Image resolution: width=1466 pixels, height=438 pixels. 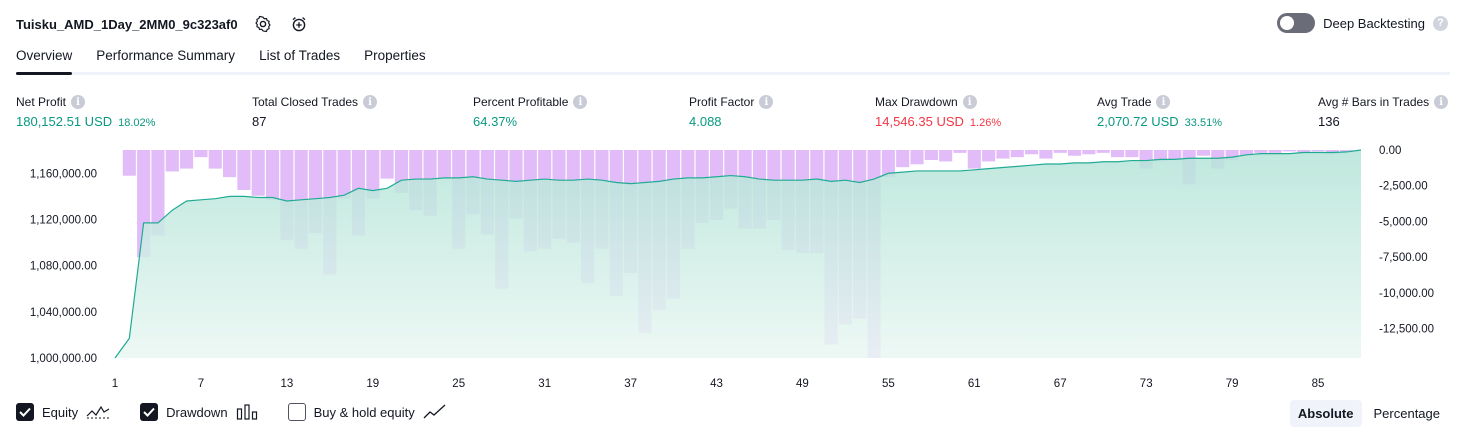 What do you see at coordinates (299, 24) in the screenshot?
I see `add-alarm-icon` at bounding box center [299, 24].